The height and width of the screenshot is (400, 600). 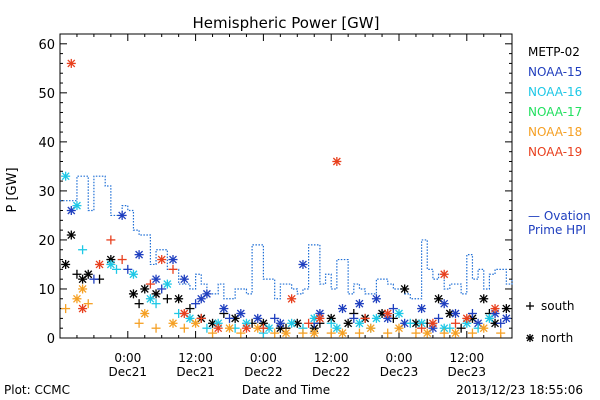 What do you see at coordinates (46, 94) in the screenshot?
I see `y-tick-label: 50` at bounding box center [46, 94].